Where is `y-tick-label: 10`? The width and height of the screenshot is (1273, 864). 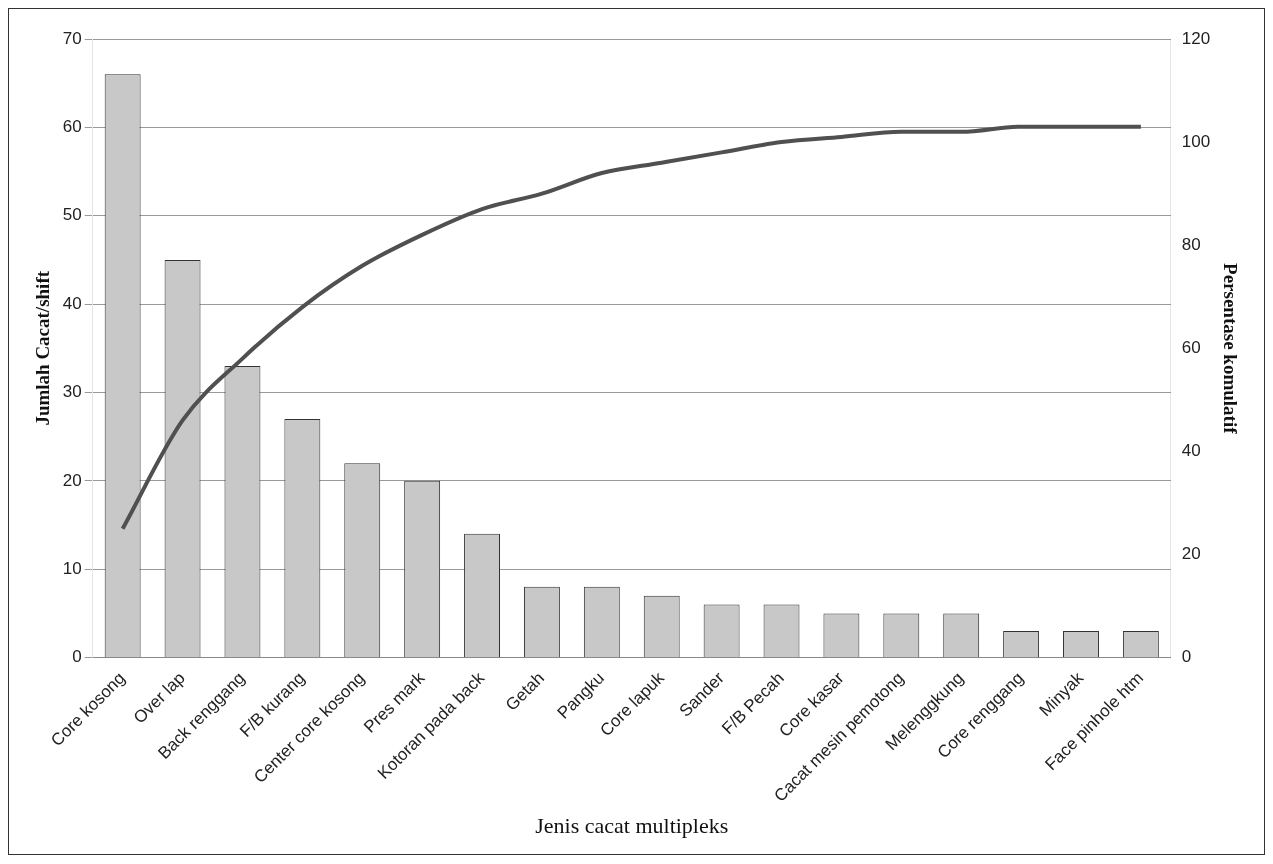
y-tick-label: 10 is located at coordinates (72, 568).